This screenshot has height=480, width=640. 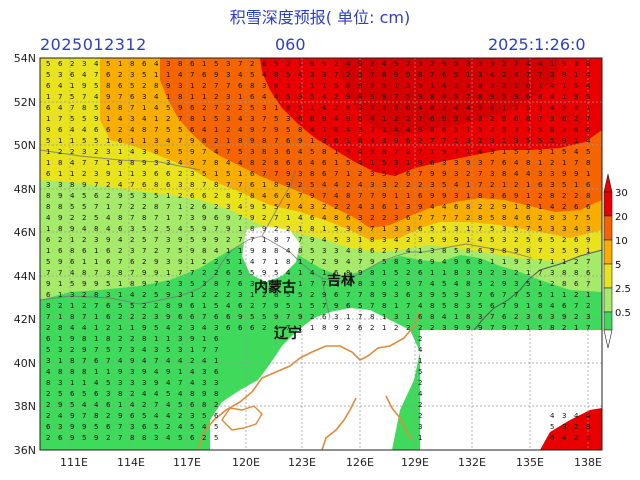 What do you see at coordinates (571, 429) in the screenshot?
I see `korea-snow-patch` at bounding box center [571, 429].